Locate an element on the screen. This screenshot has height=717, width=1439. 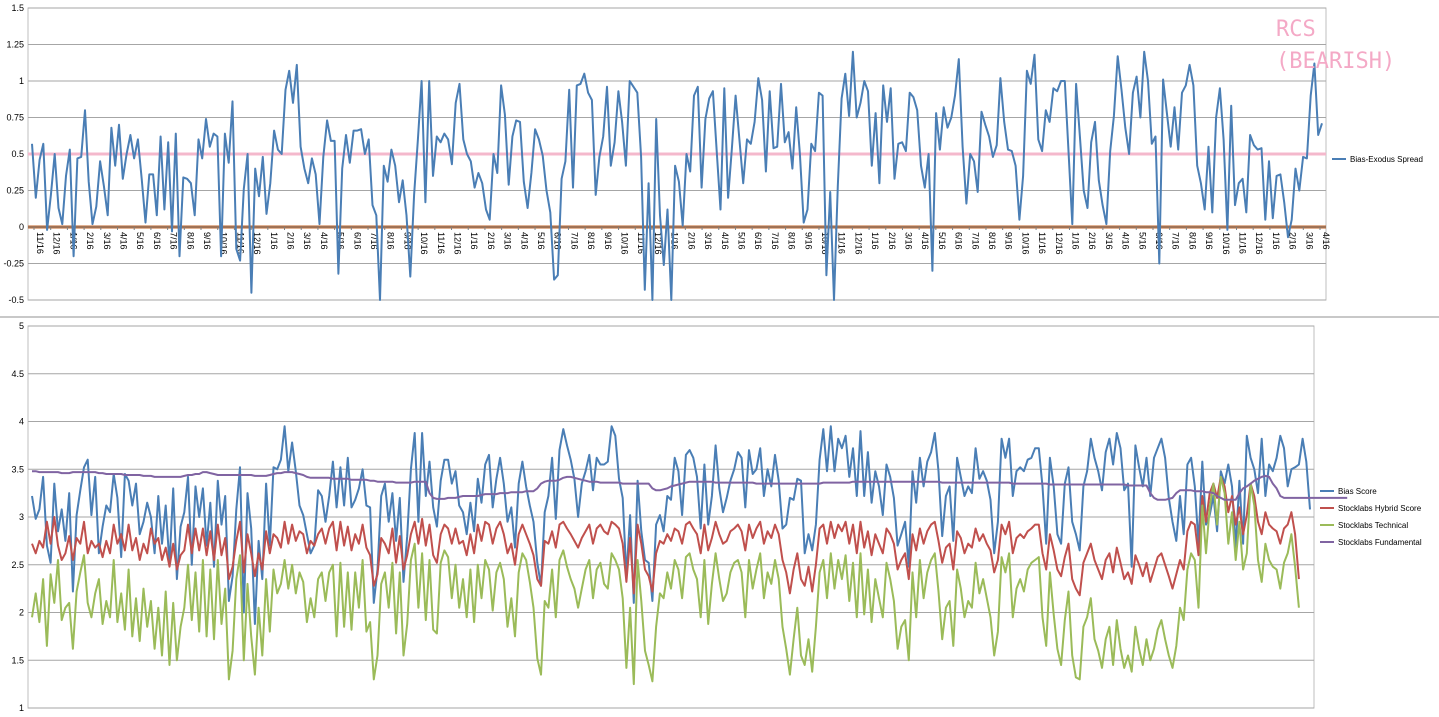
y-tick-label: 0 is located at coordinates (21, 227).